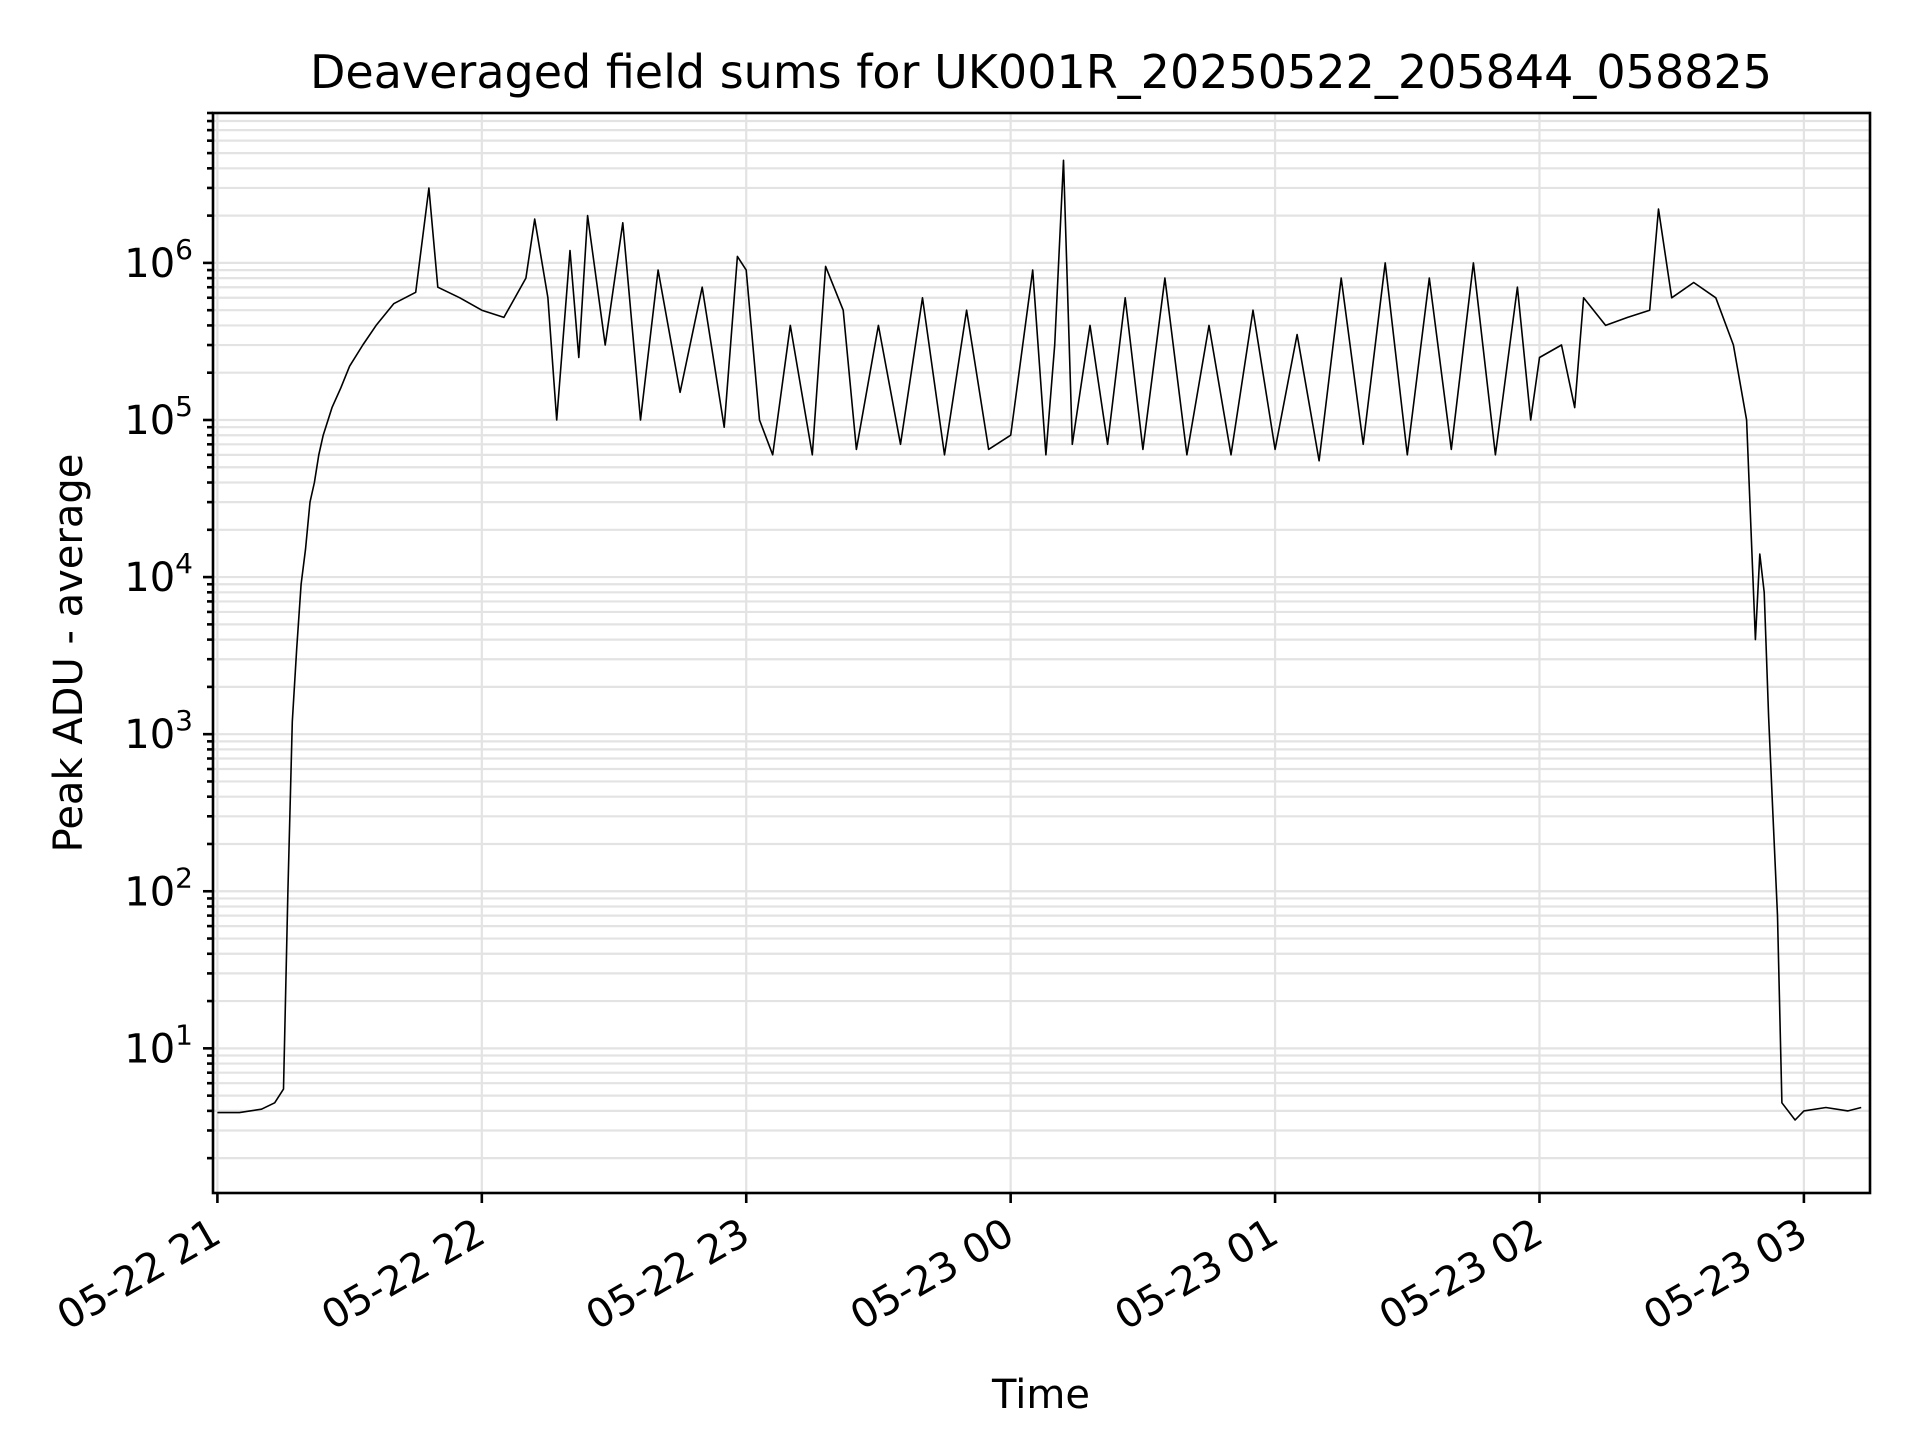 This screenshot has height=1440, width=1920. Describe the element at coordinates (158, 574) in the screenshot. I see `y-tick-label: 10⁴` at that location.